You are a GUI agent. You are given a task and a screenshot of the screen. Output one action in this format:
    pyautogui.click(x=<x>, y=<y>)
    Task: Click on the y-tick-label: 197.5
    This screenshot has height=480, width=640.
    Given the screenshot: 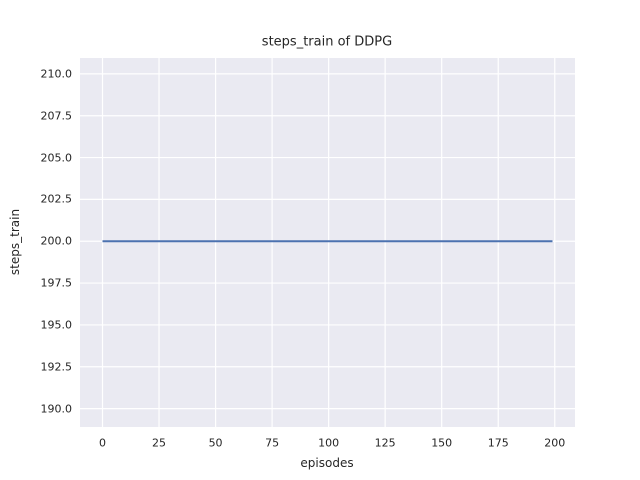 What is the action you would take?
    pyautogui.click(x=56, y=283)
    